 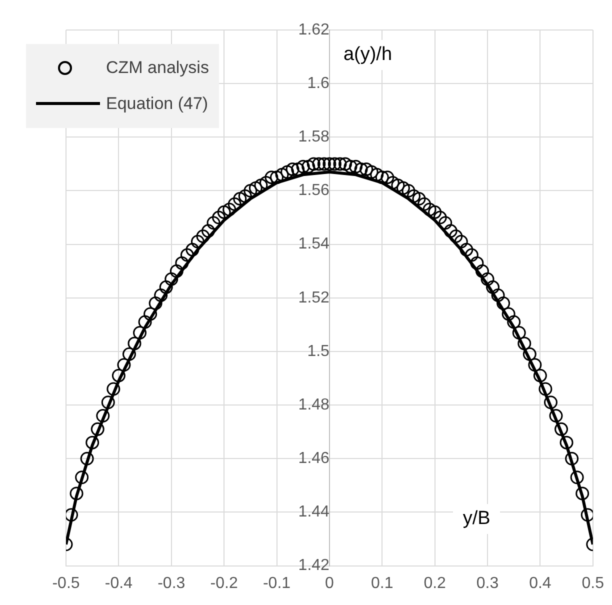 I want to click on x-tick-label: -0.2, so click(x=224, y=583).